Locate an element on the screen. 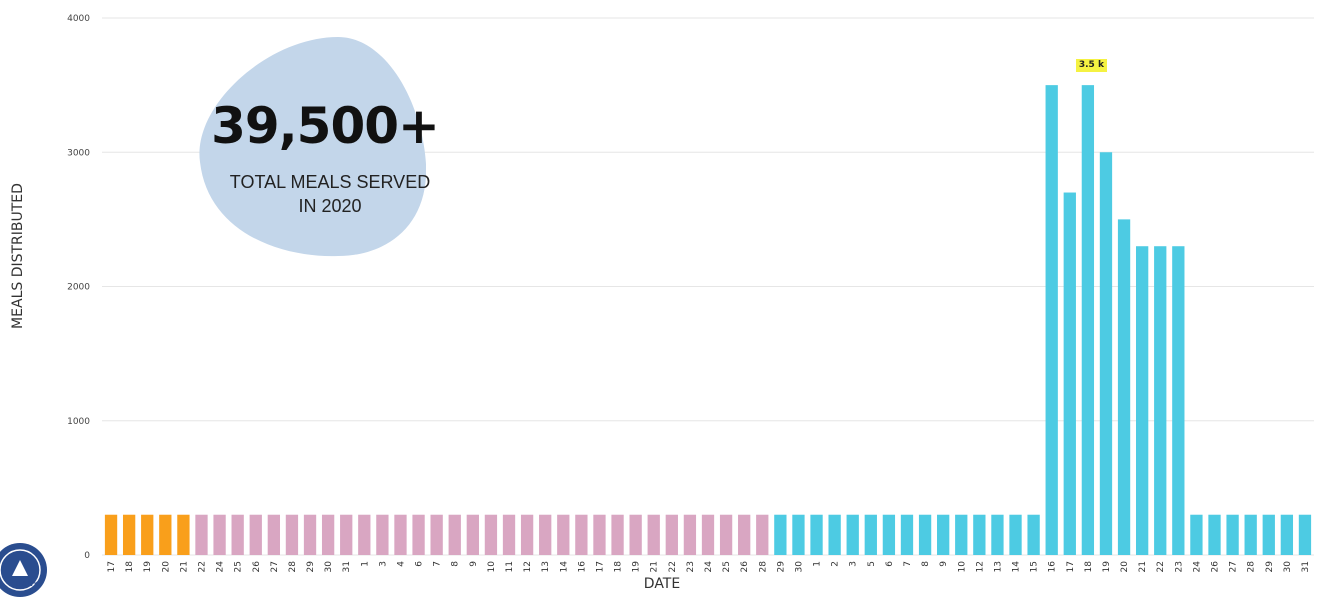 This screenshot has height=612, width=1320. caption-line-2: IN 2020 is located at coordinates (330, 206).